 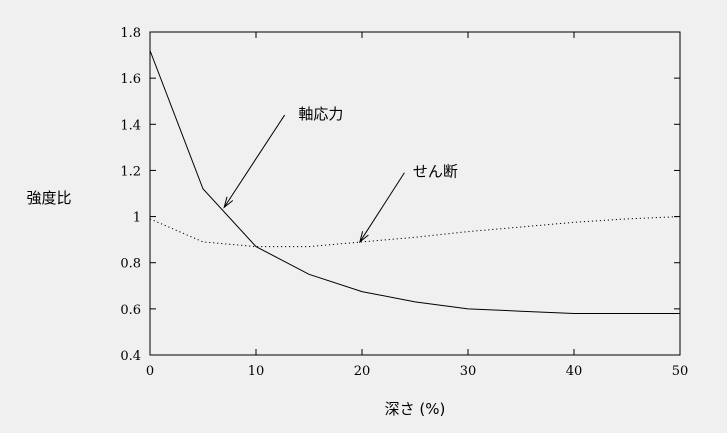 What do you see at coordinates (150, 371) in the screenshot?
I see `x-tick-label: 0` at bounding box center [150, 371].